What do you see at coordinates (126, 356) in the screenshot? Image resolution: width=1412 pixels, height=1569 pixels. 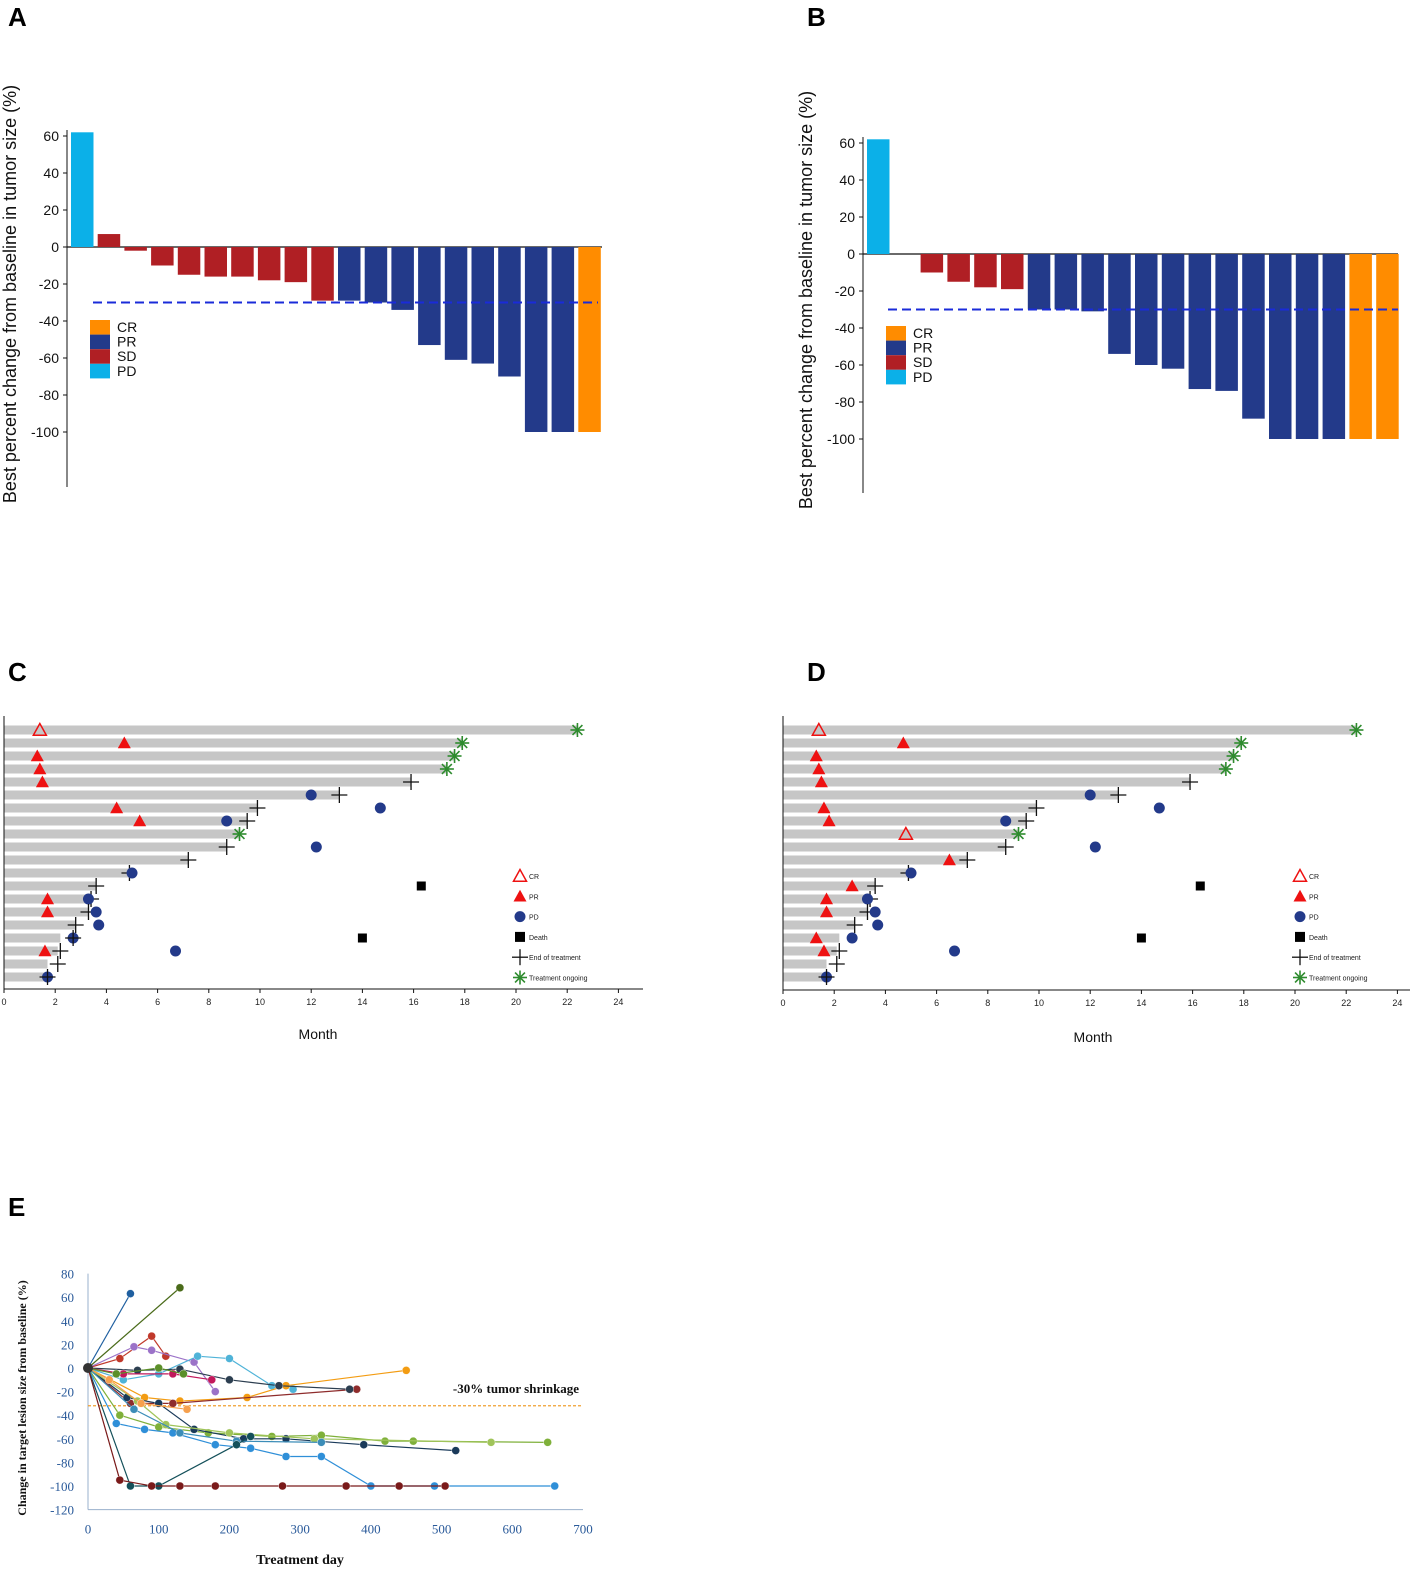 I see `legend-label: SD` at bounding box center [126, 356].